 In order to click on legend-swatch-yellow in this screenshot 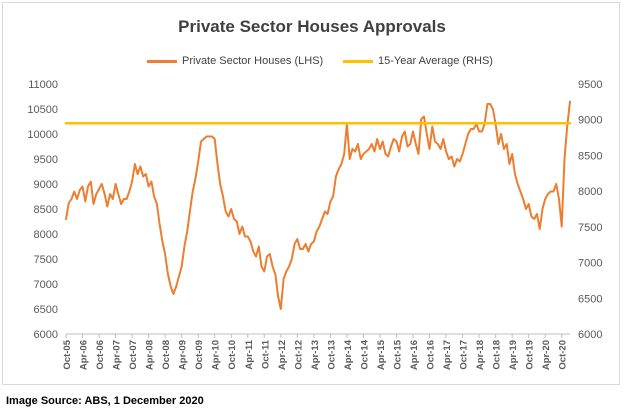, I will do `click(358, 61)`.